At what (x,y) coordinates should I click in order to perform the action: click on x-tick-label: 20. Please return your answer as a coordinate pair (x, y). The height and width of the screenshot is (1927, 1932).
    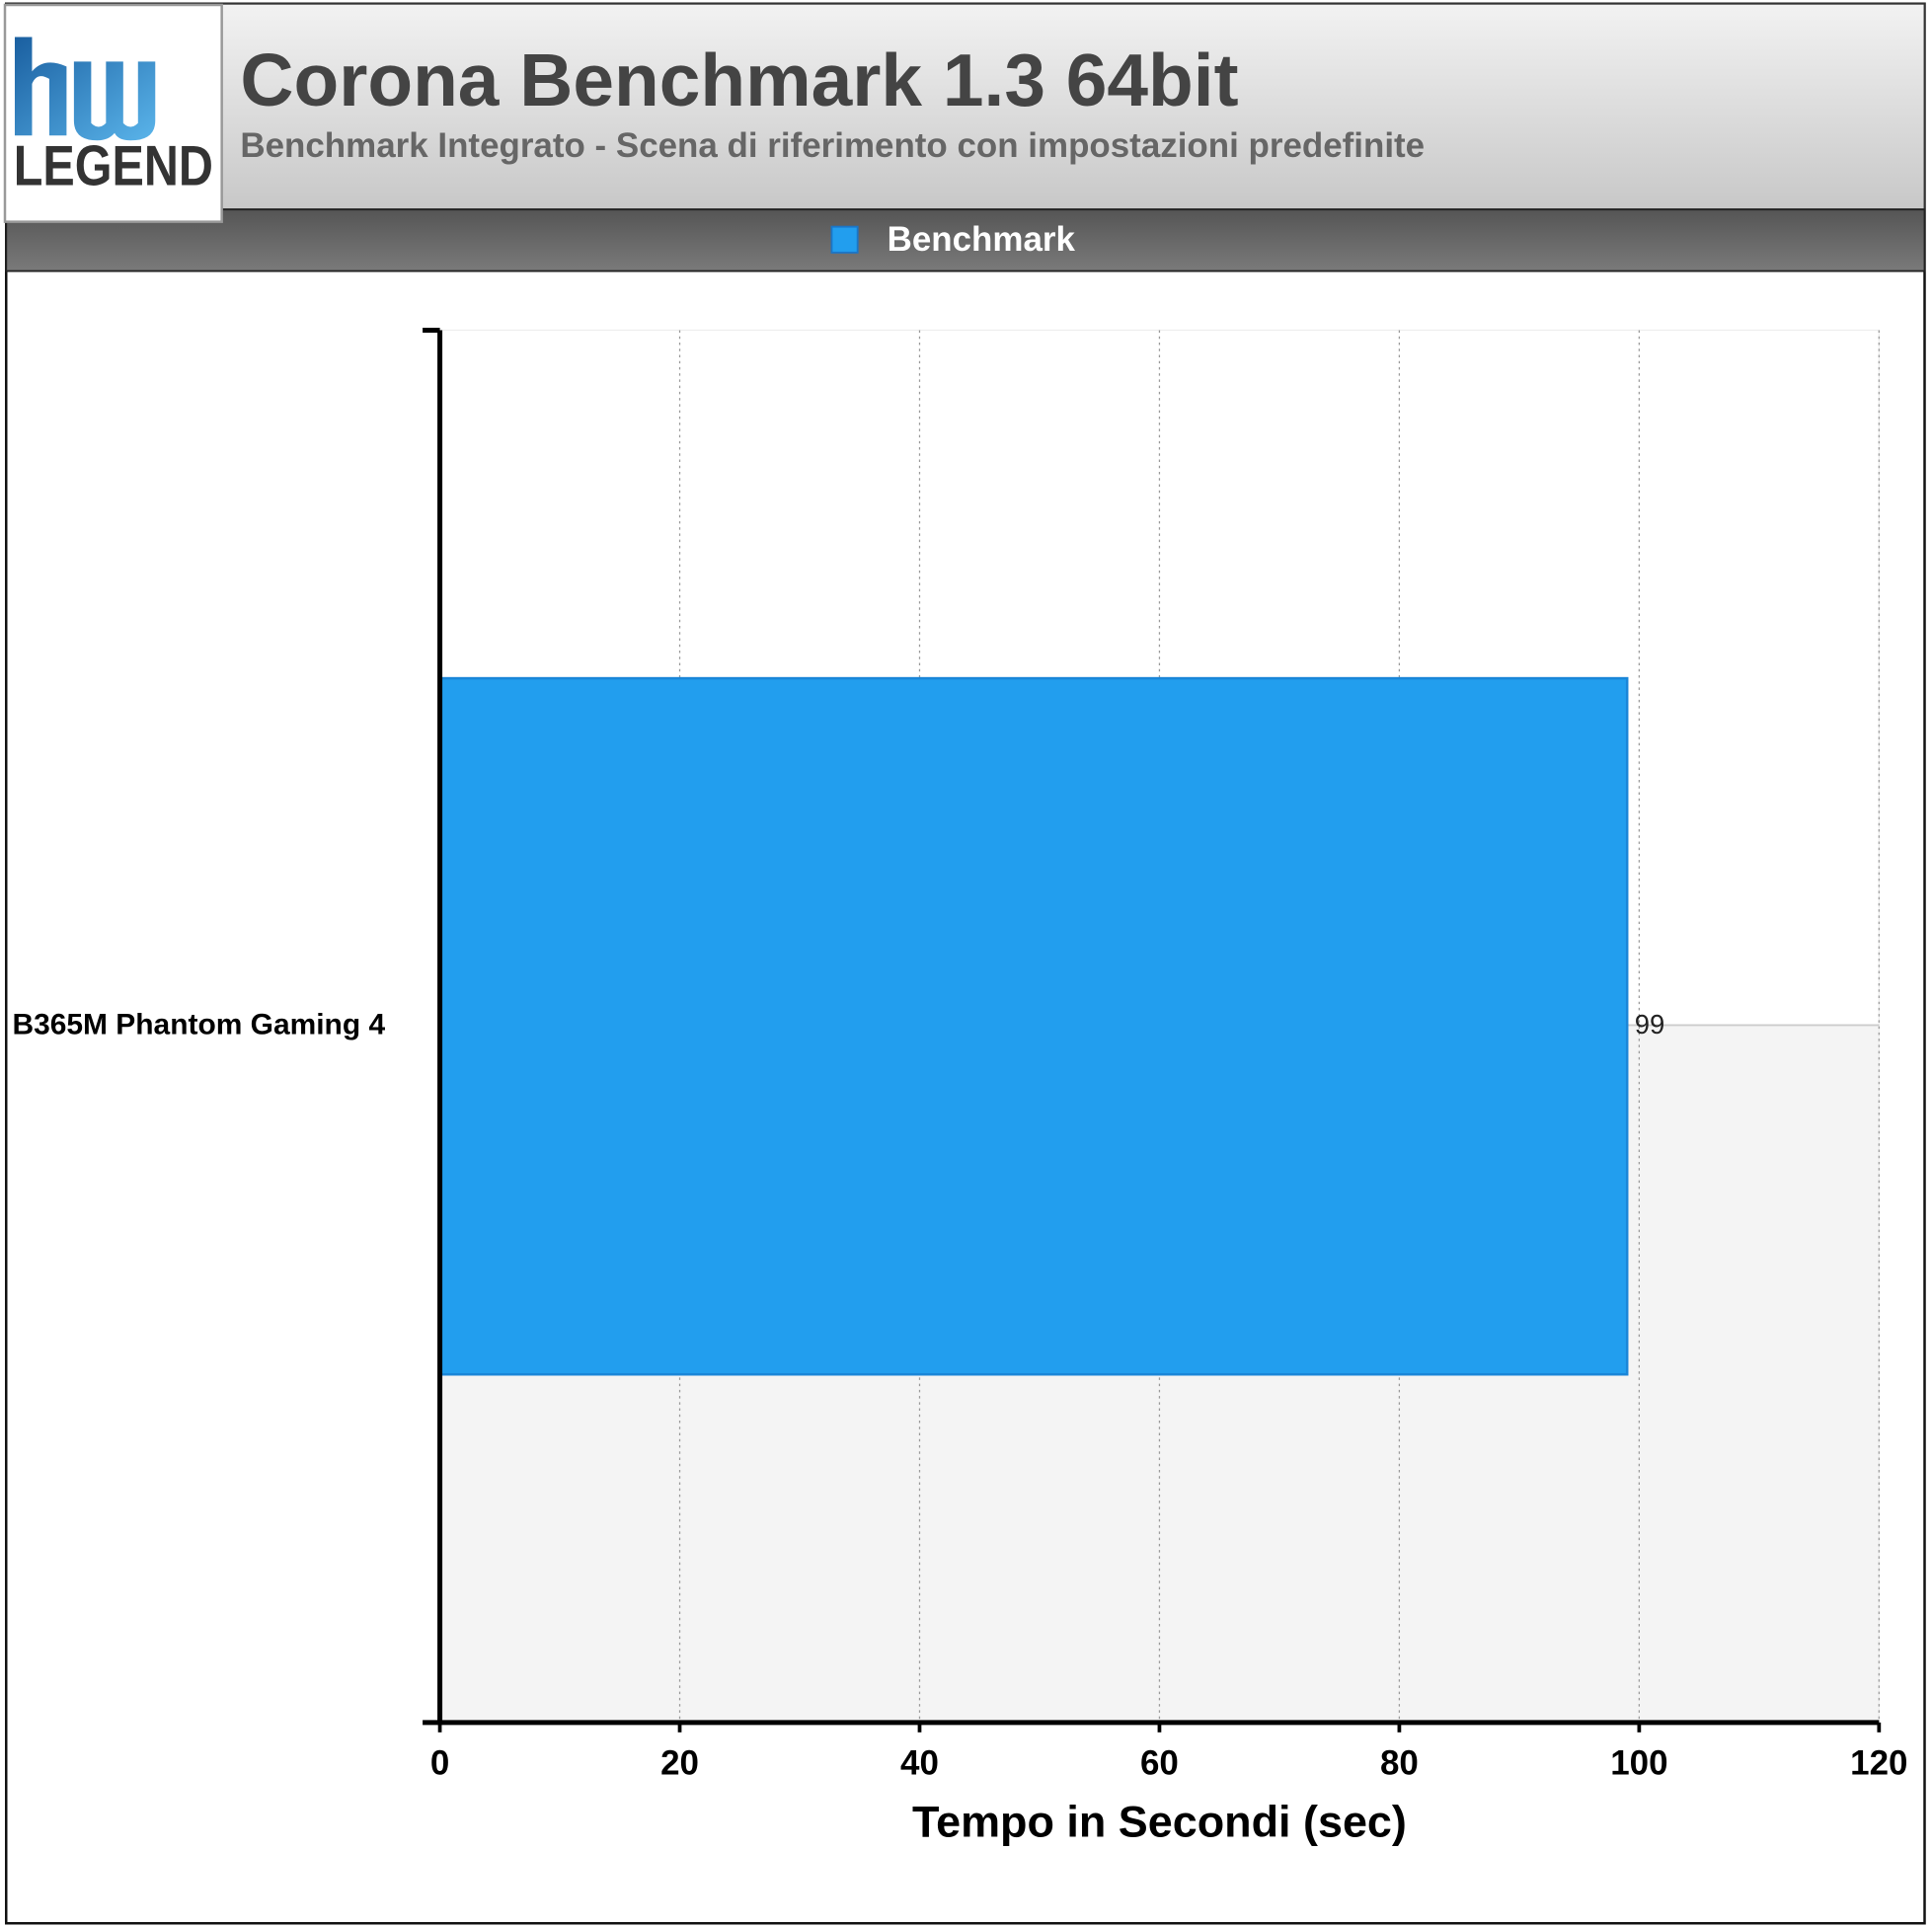
    Looking at the image, I should click on (679, 1763).